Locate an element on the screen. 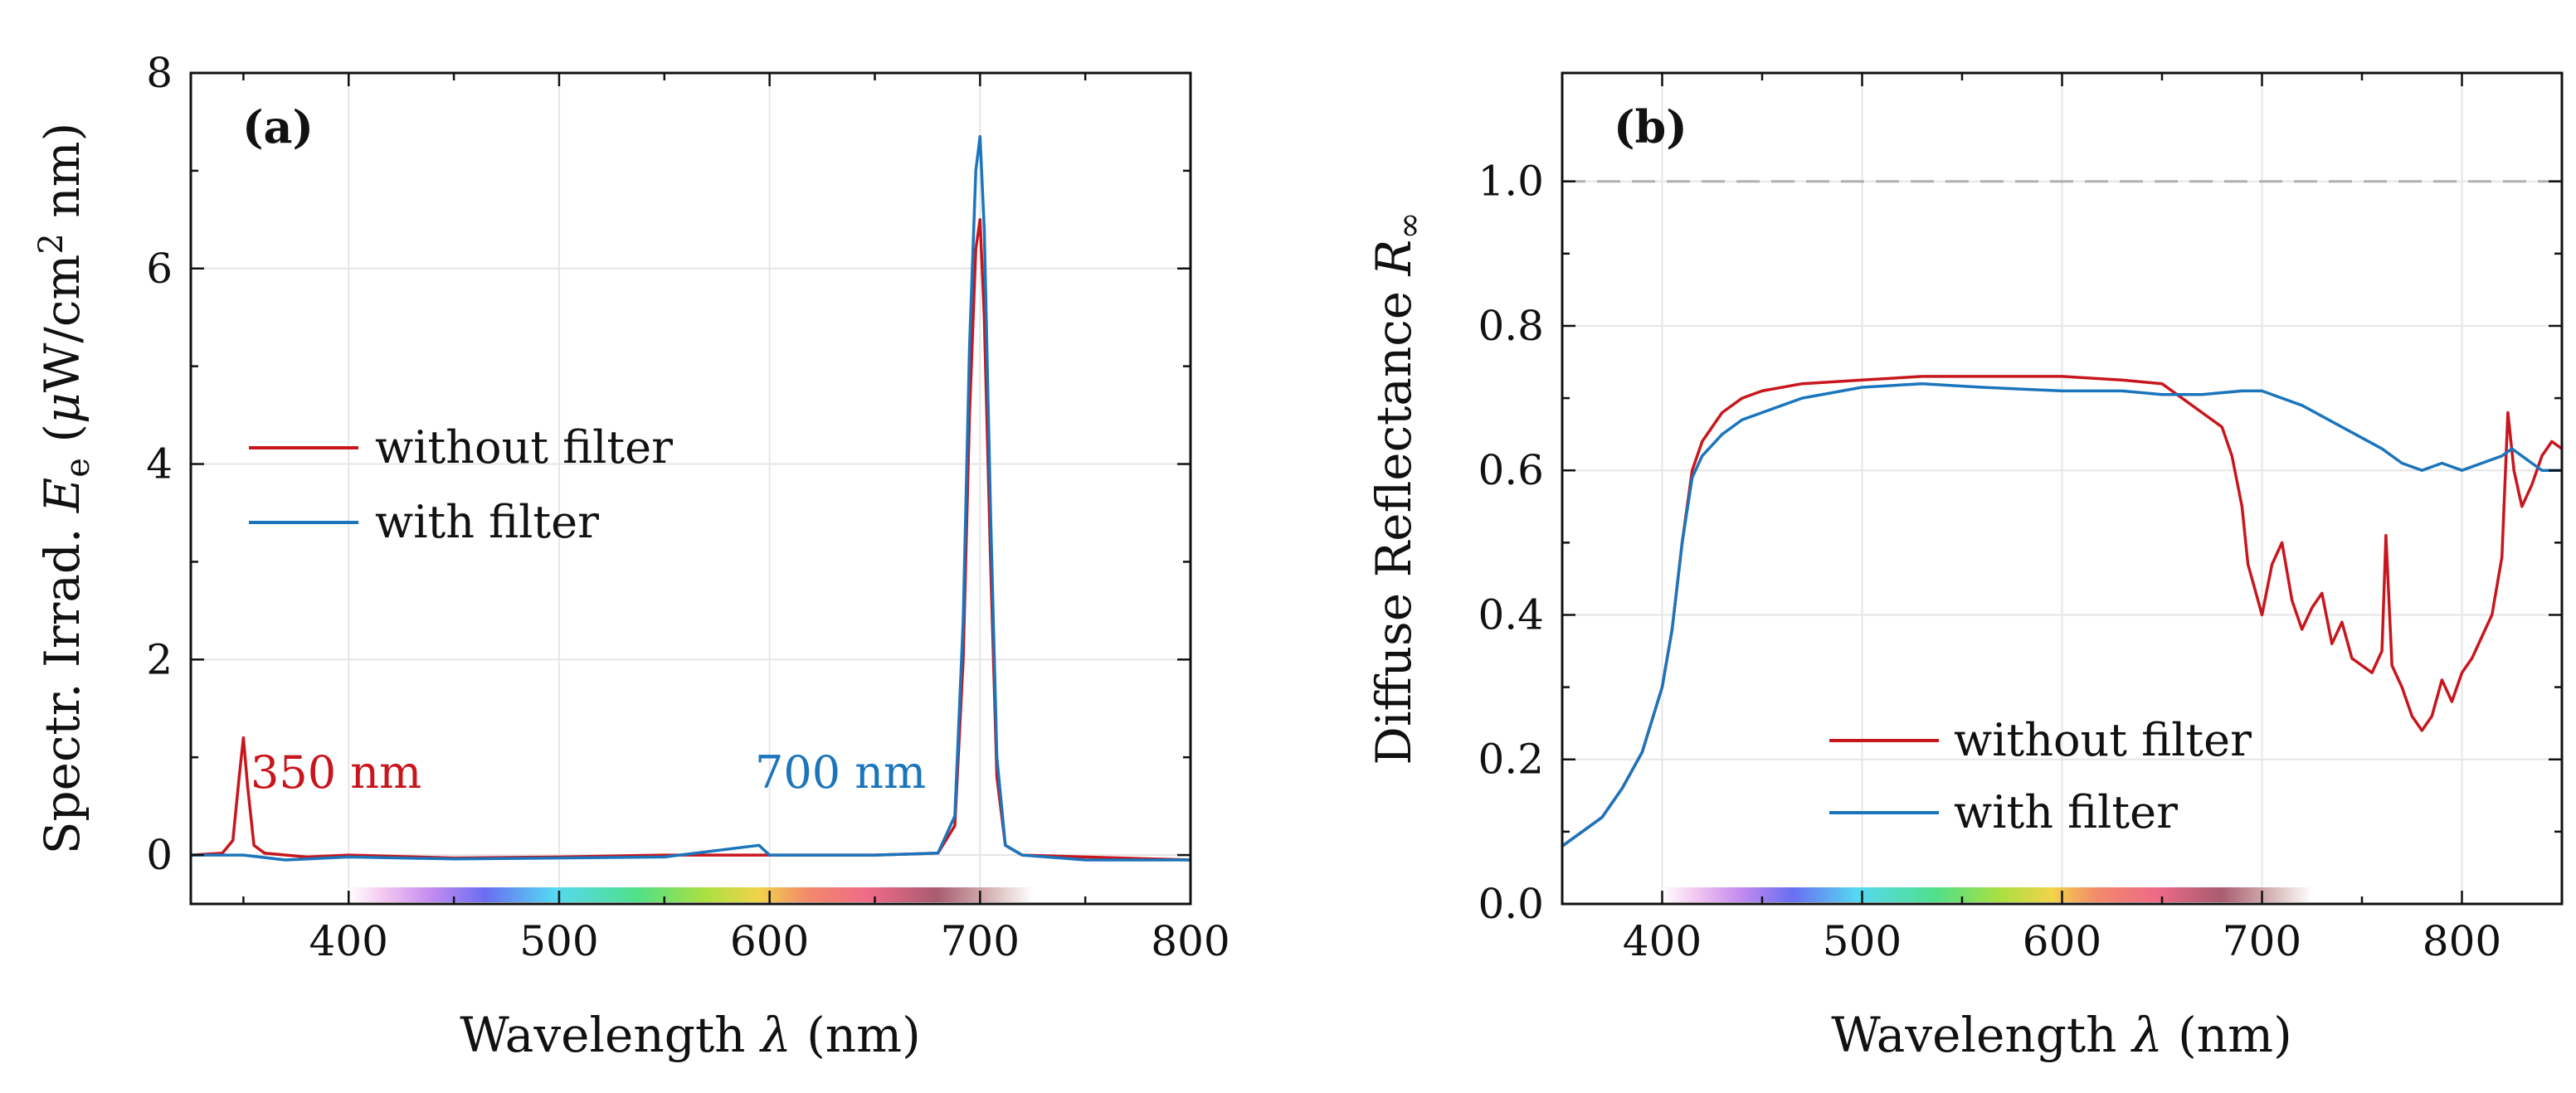 This screenshot has height=1093, width=2576. x-axis-title-a: Wavelength λ (nm) is located at coordinates (690, 1035).